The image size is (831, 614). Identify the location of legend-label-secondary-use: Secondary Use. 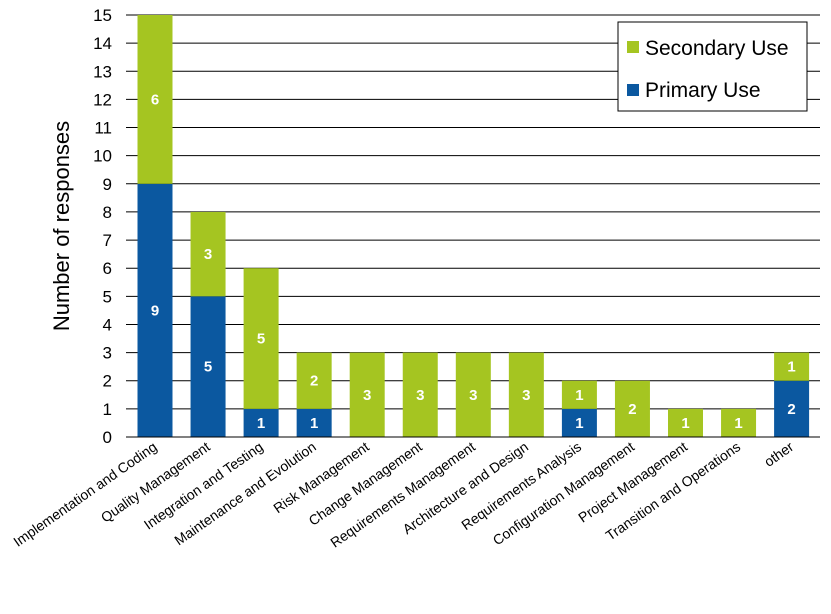
(717, 48).